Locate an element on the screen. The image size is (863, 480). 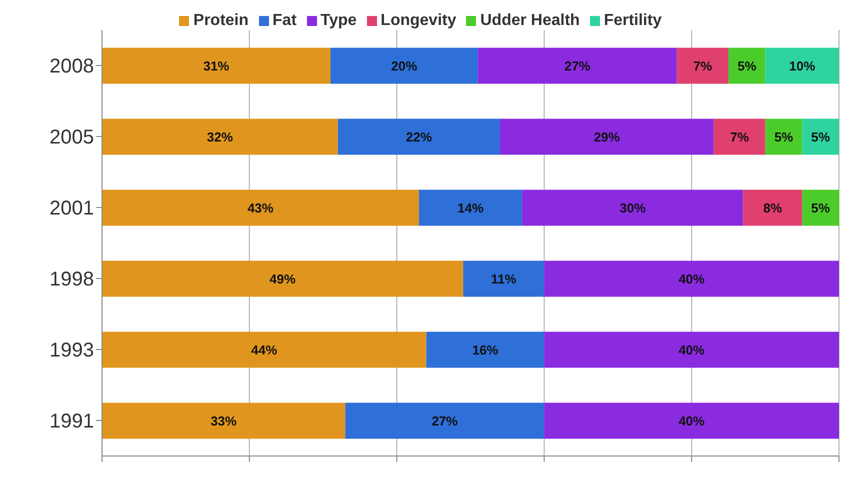
data-label: 49% is located at coordinates (283, 278).